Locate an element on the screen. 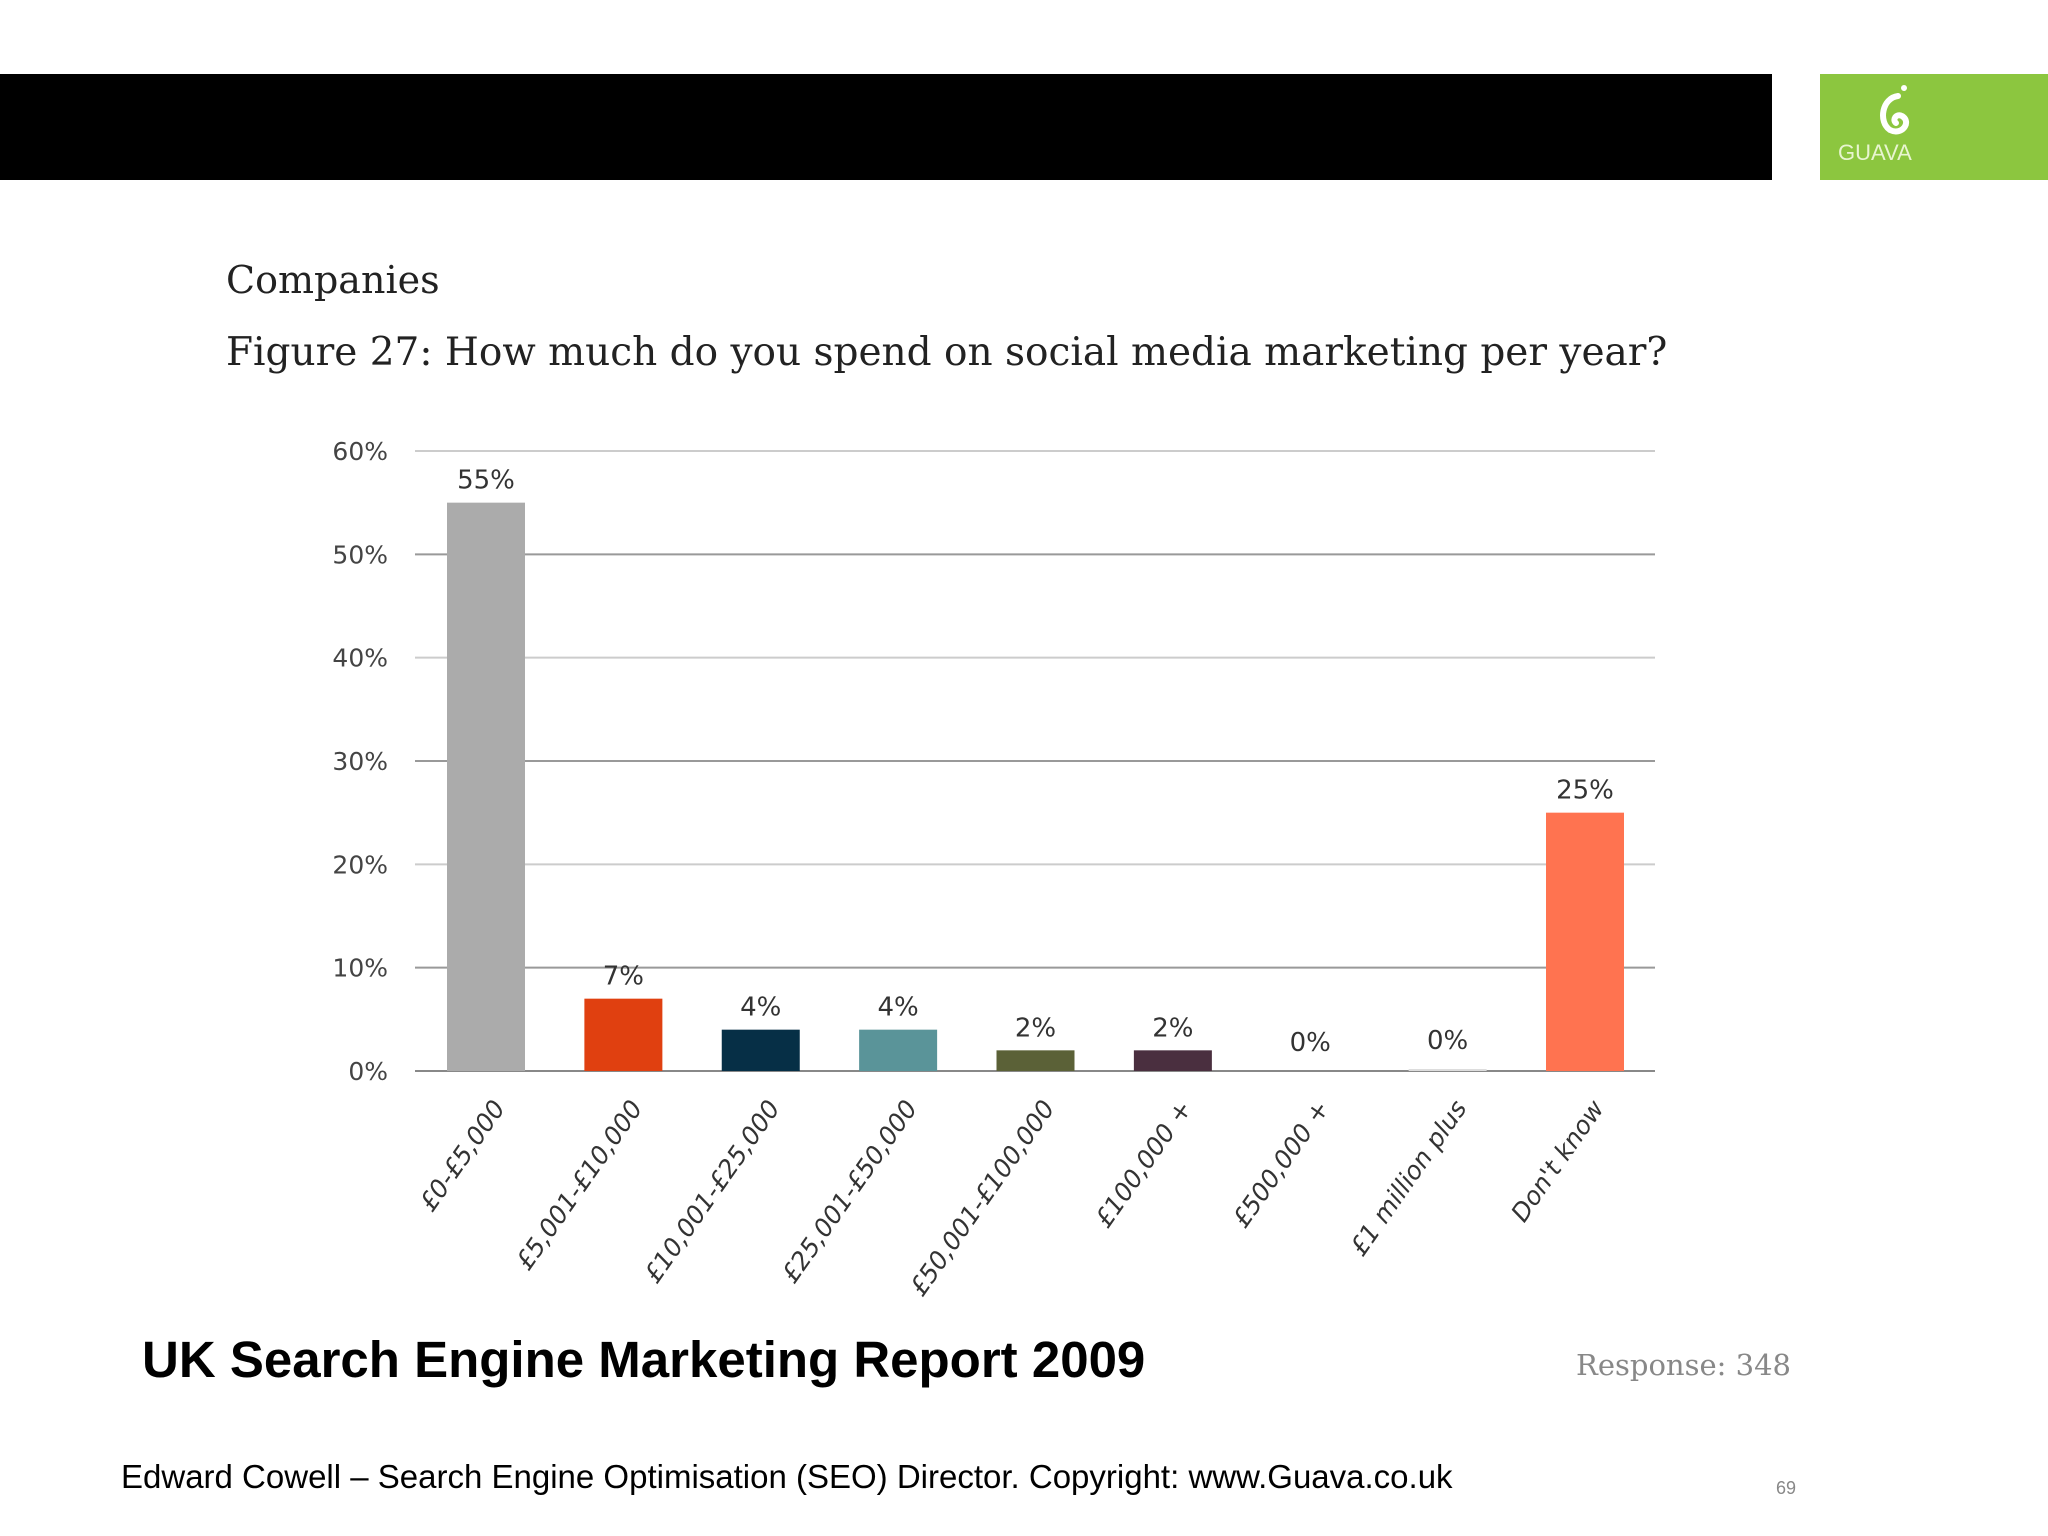 This screenshot has width=2048, height=1536. response-count: Response: 348 is located at coordinates (1683, 1365).